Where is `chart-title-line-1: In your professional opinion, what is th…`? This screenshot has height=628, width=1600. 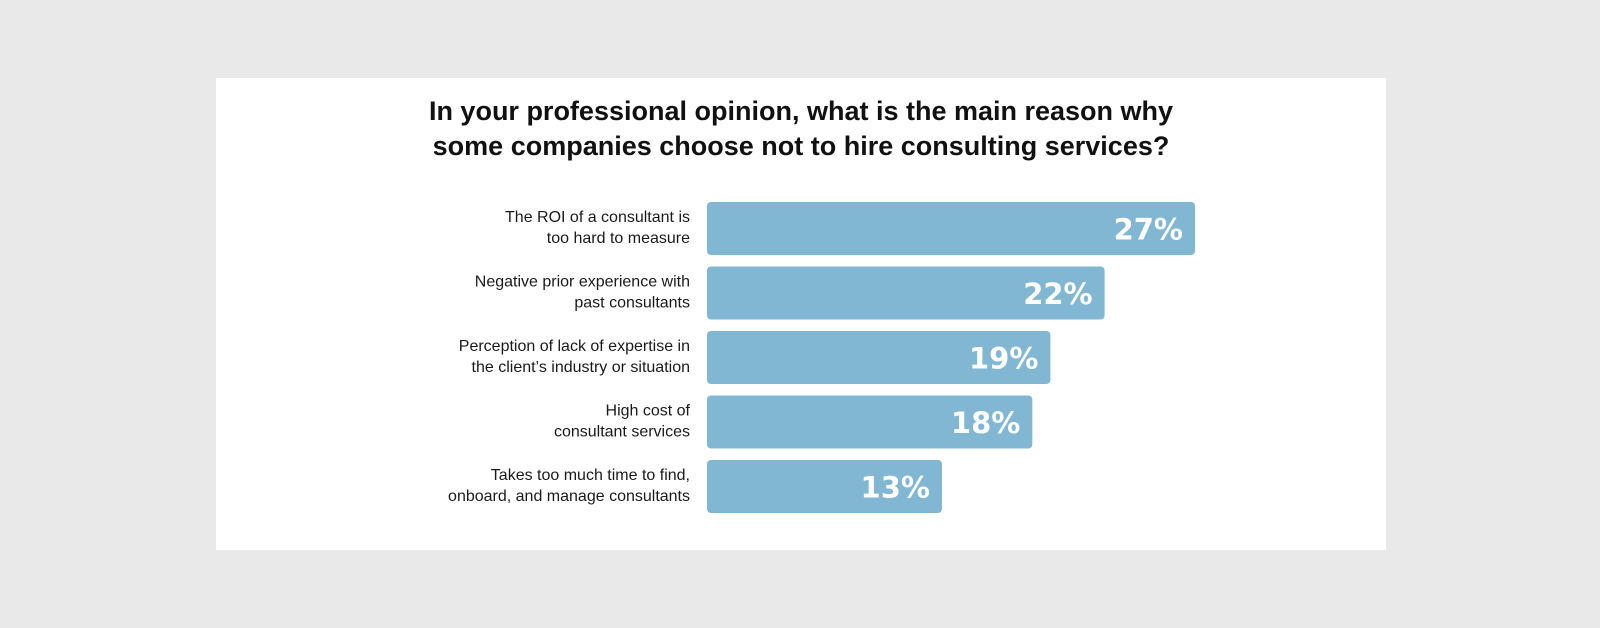 chart-title-line-1: In your professional opinion, what is th… is located at coordinates (801, 111).